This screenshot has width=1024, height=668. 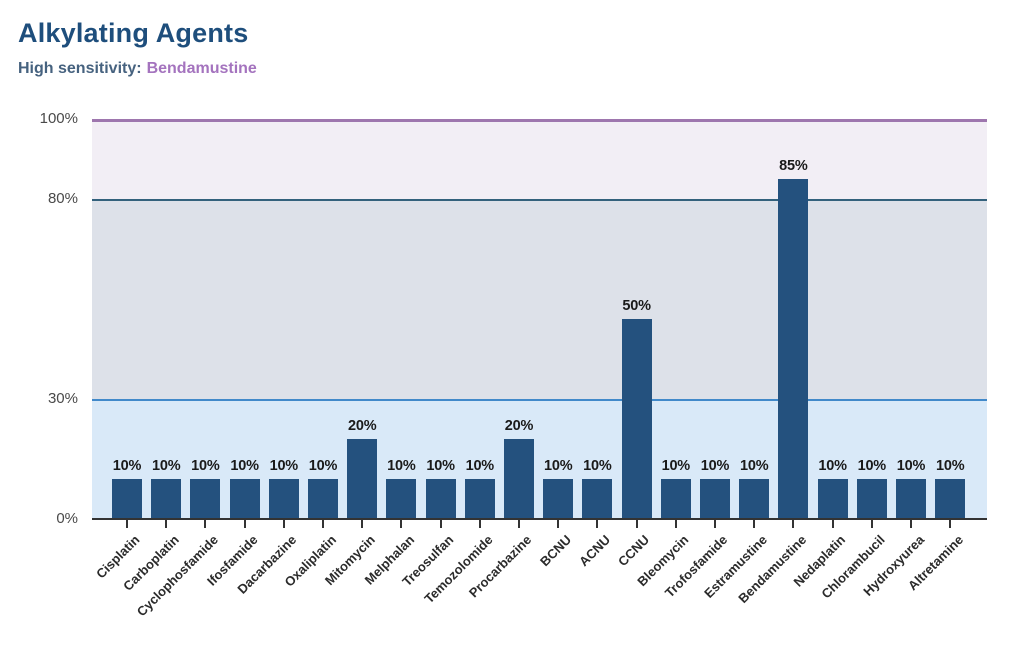 I want to click on bar-value-chlorambucil: 10%, so click(x=872, y=466).